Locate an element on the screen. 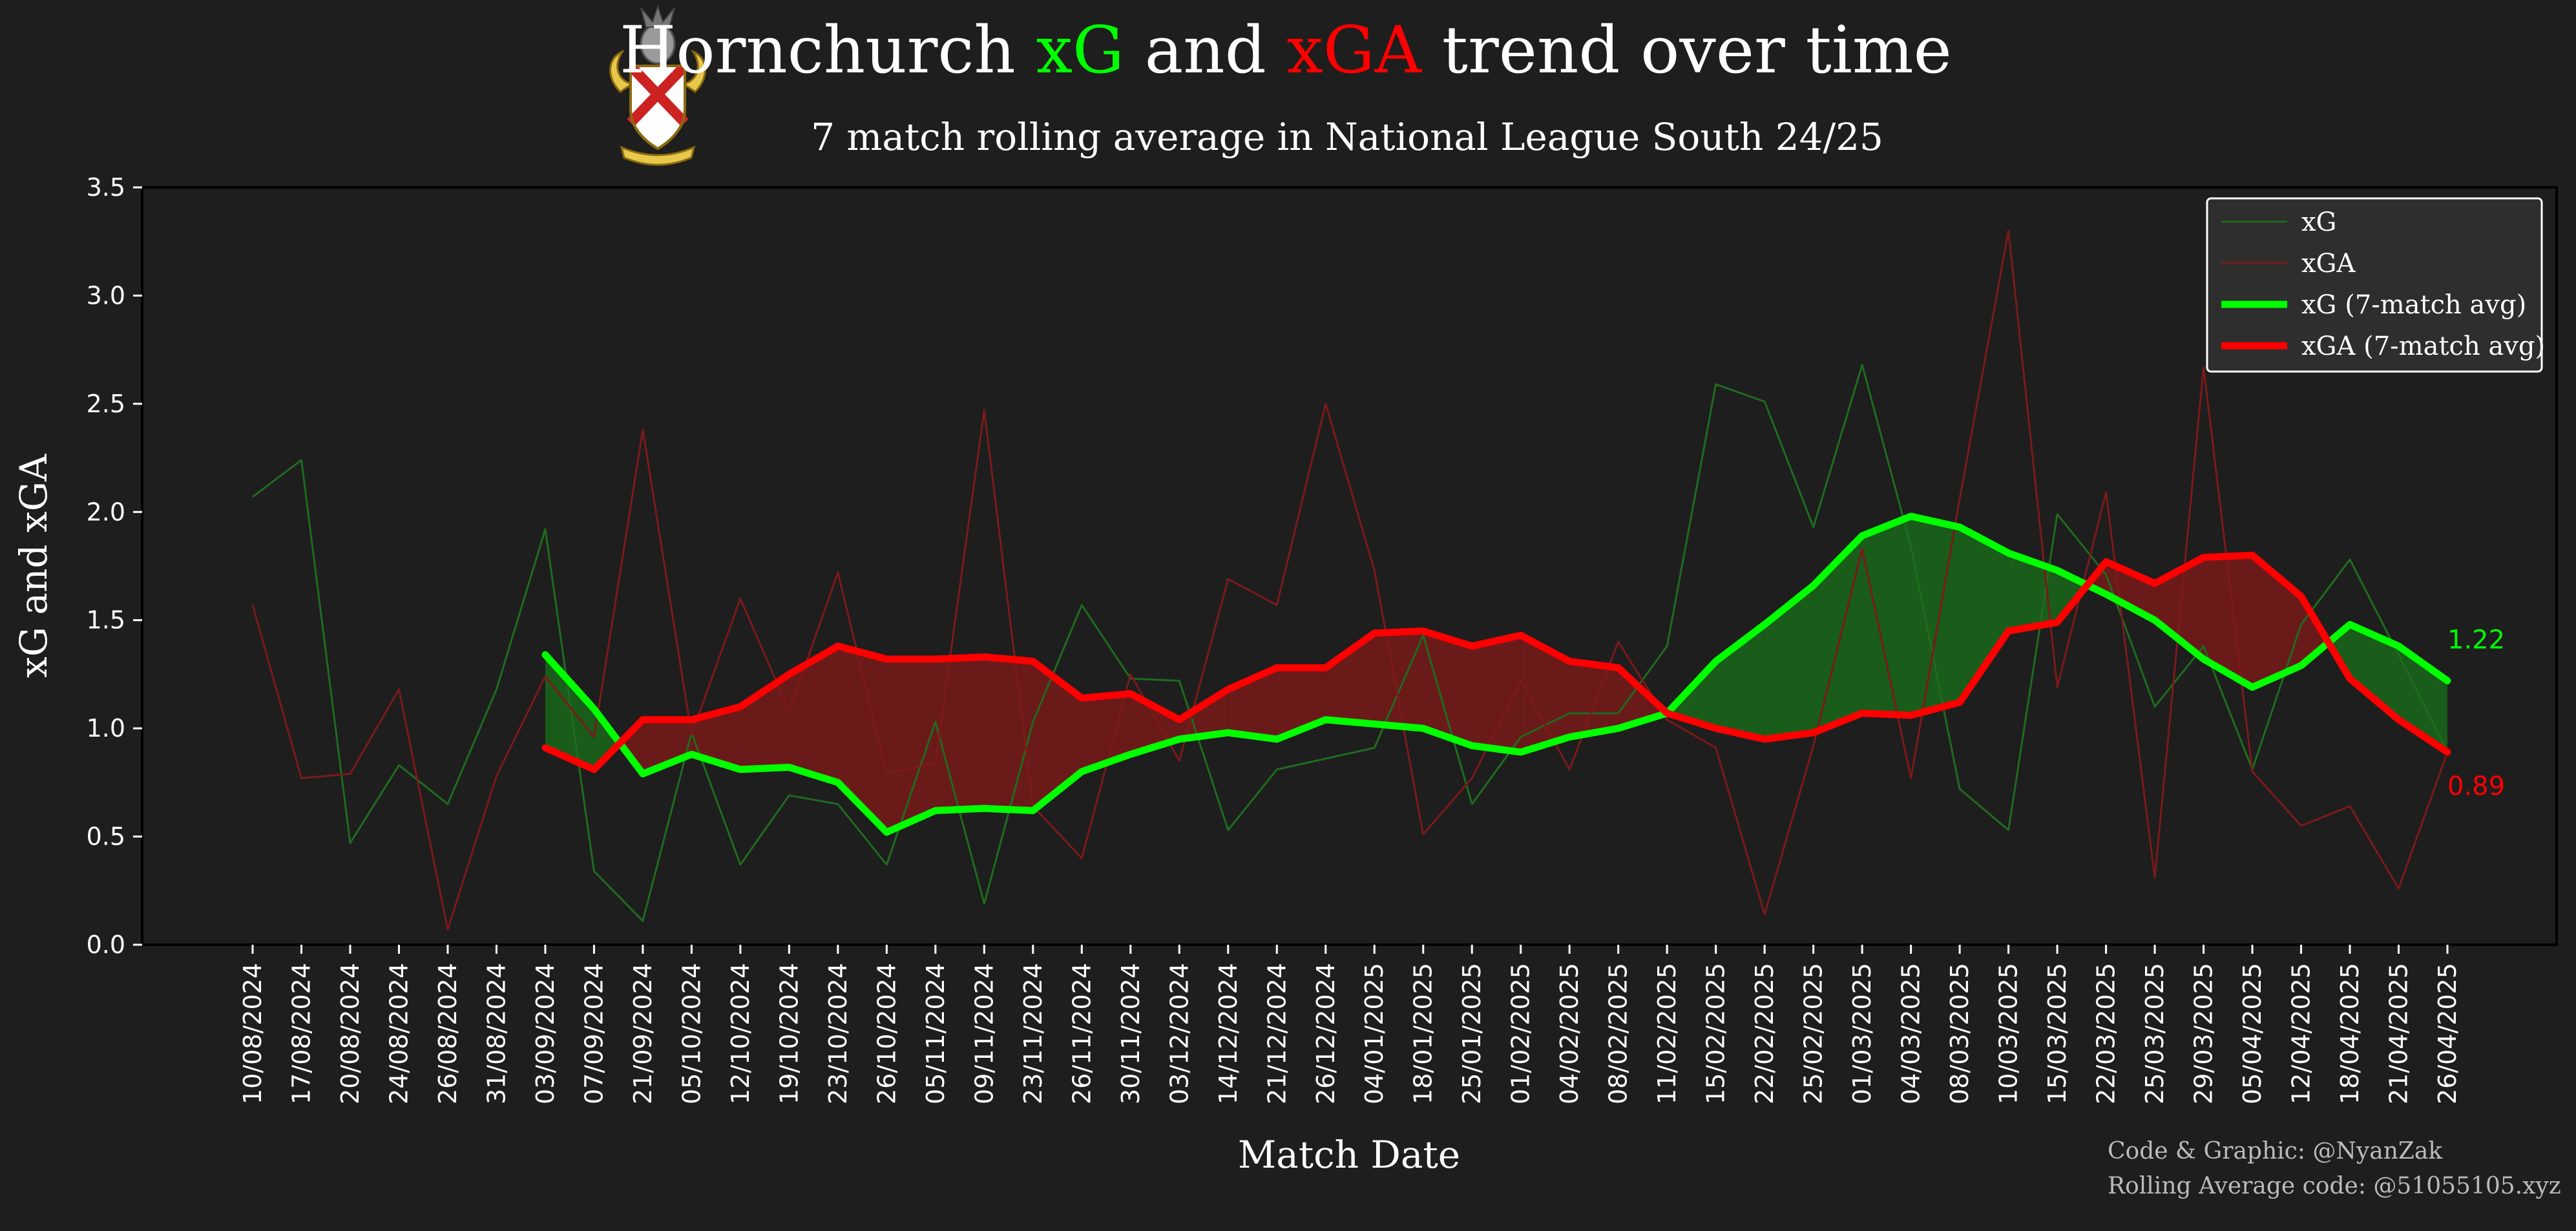  x-tick-label: 04/02/2025 is located at coordinates (1569, 1033).